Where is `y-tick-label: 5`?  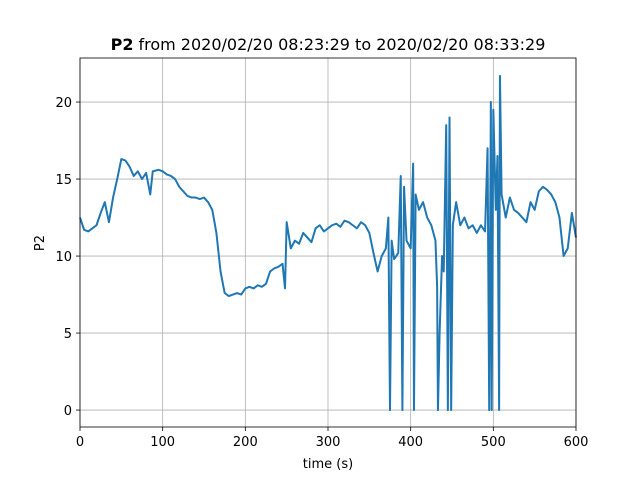 y-tick-label: 5 is located at coordinates (68, 334).